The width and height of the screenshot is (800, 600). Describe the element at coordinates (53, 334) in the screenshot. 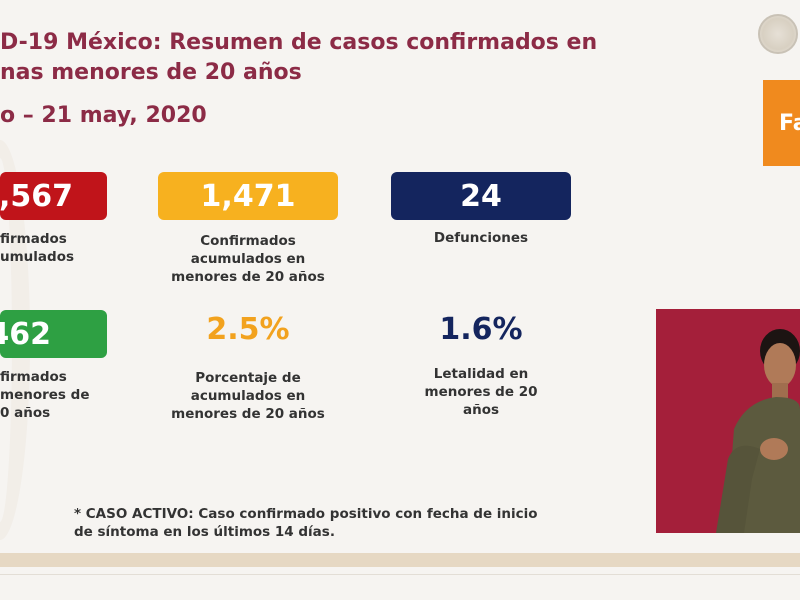

I see `active-under20-value: 462` at that location.